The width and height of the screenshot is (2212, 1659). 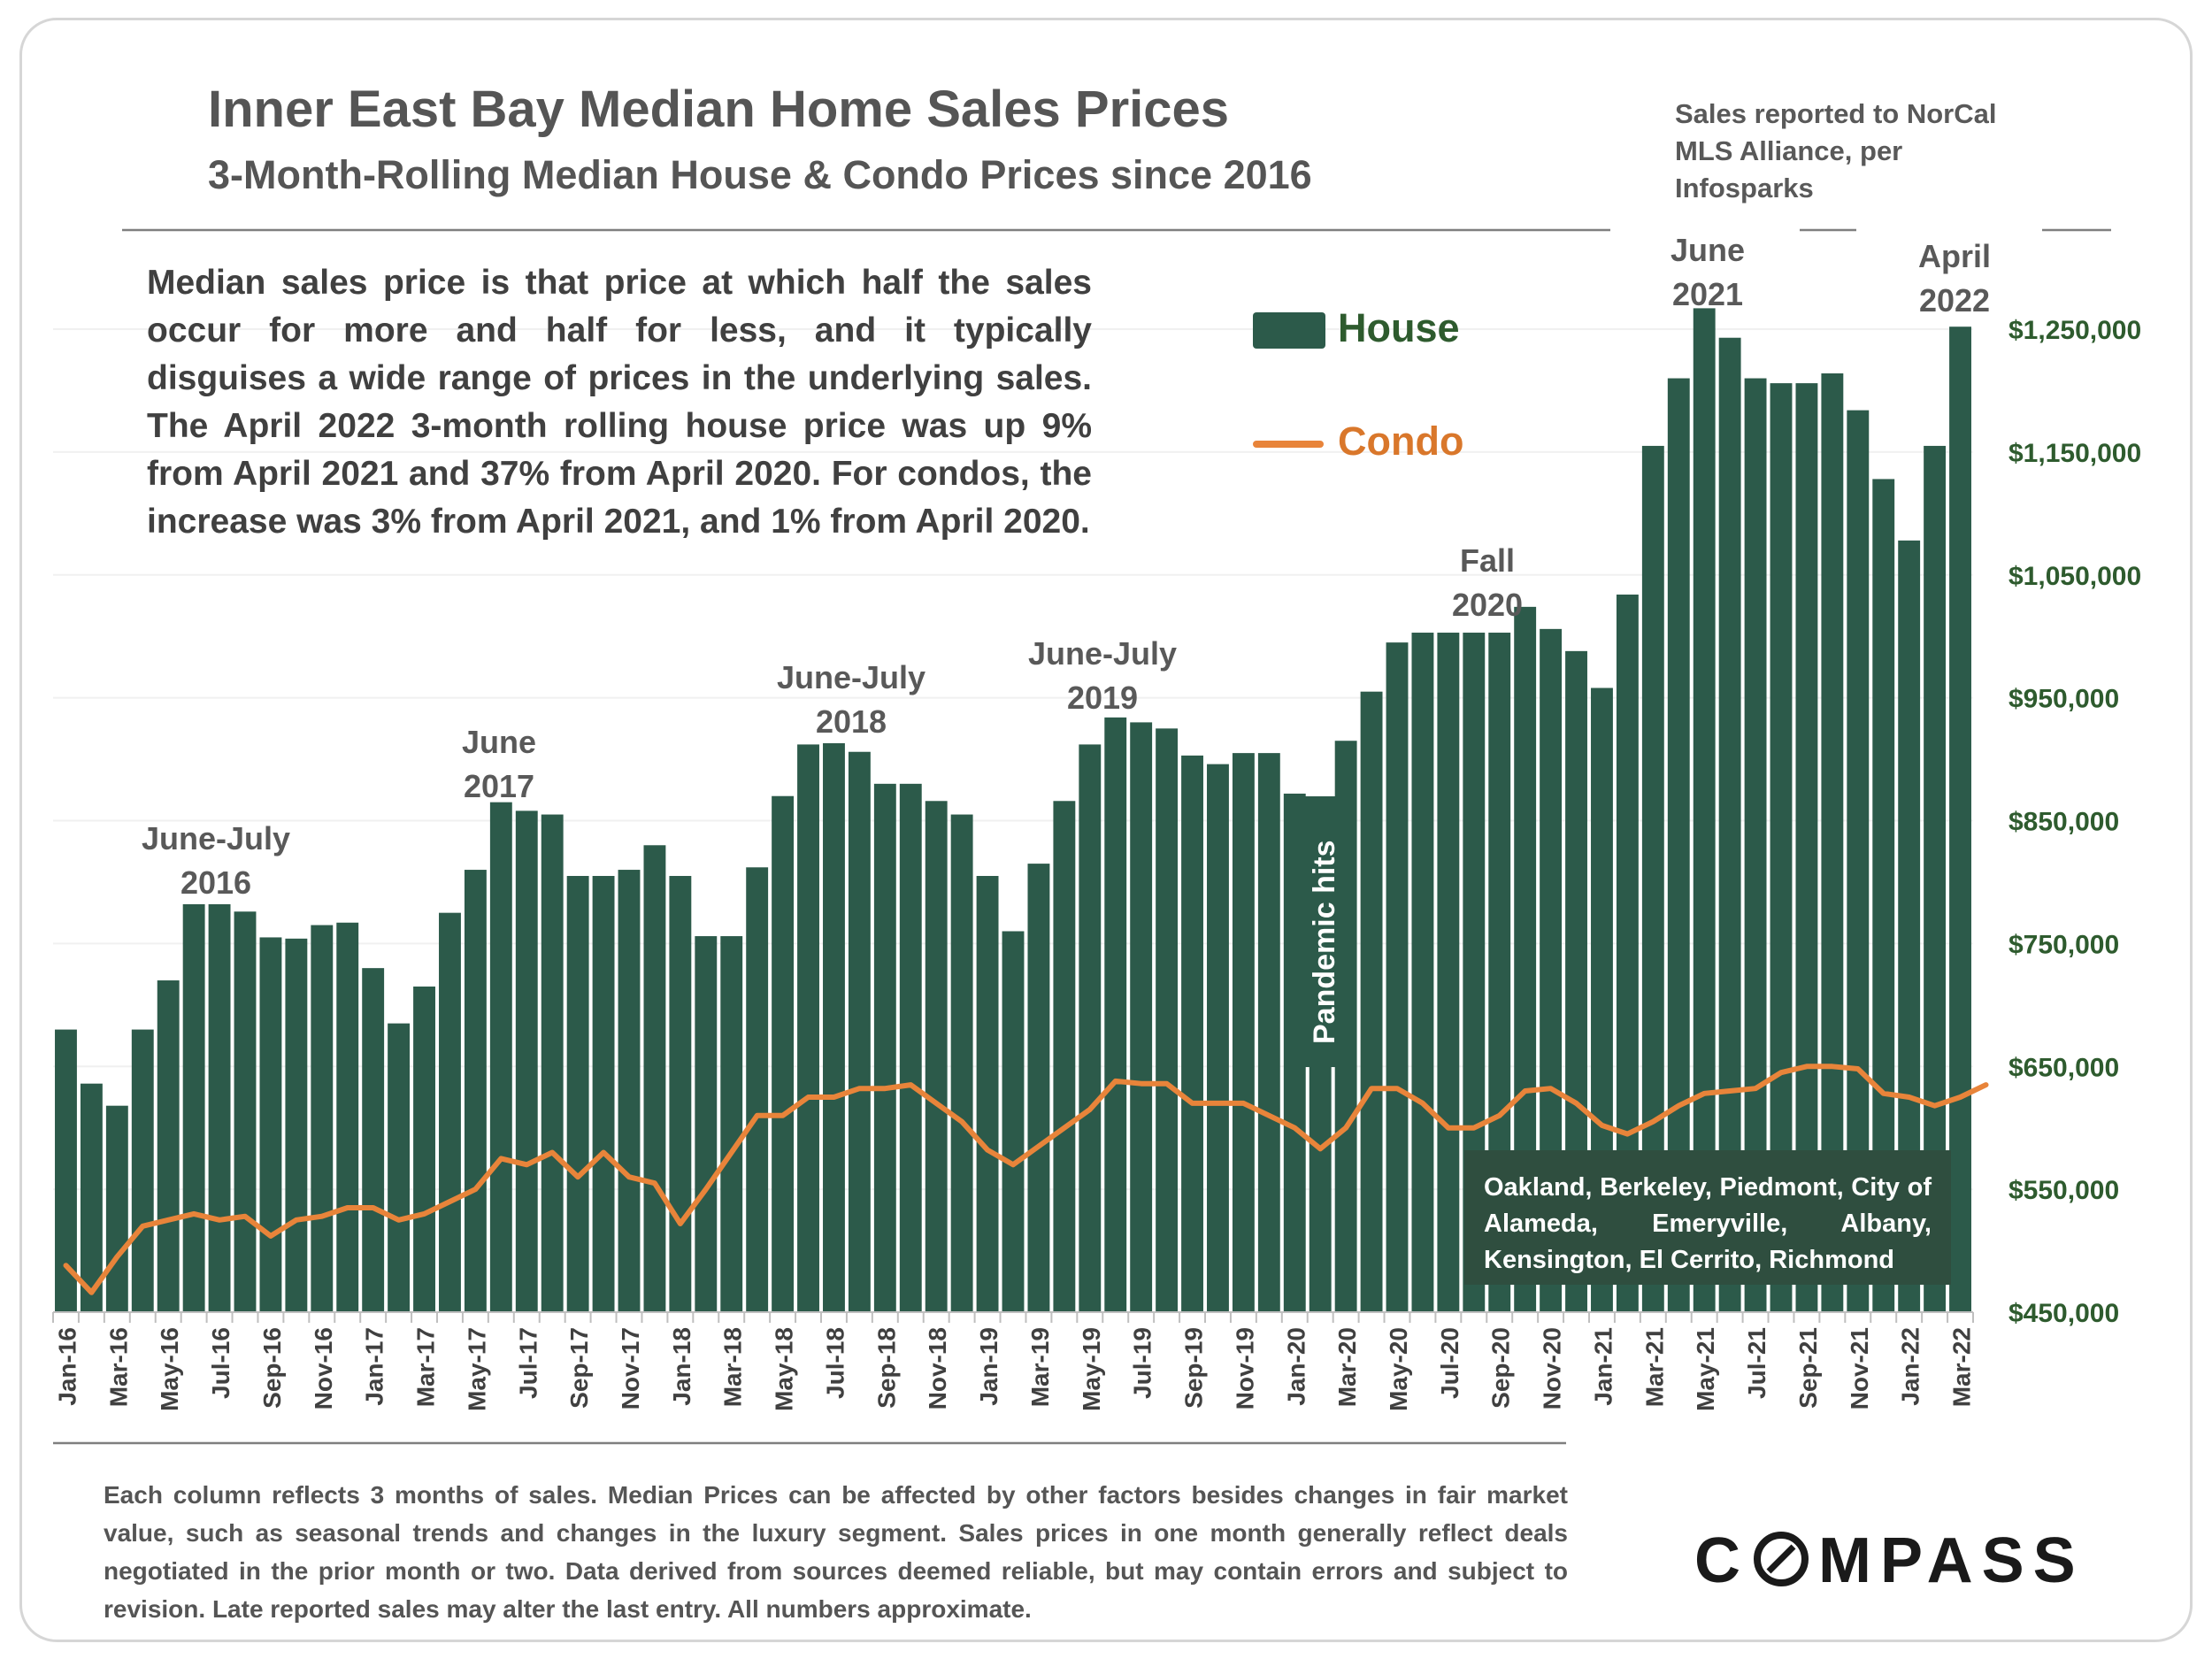 I want to click on x-tick-label: May-21, so click(x=1706, y=1369).